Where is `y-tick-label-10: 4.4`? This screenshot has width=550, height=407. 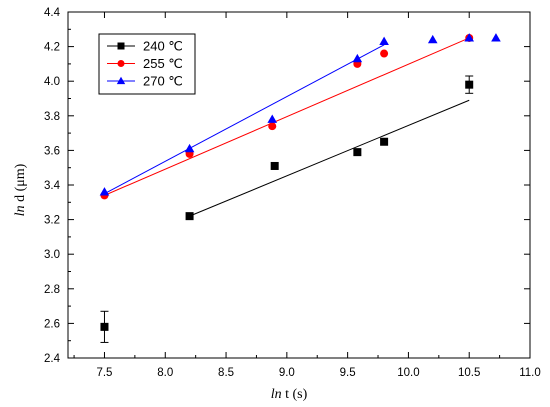 y-tick-label-10: 4.4 is located at coordinates (52, 13).